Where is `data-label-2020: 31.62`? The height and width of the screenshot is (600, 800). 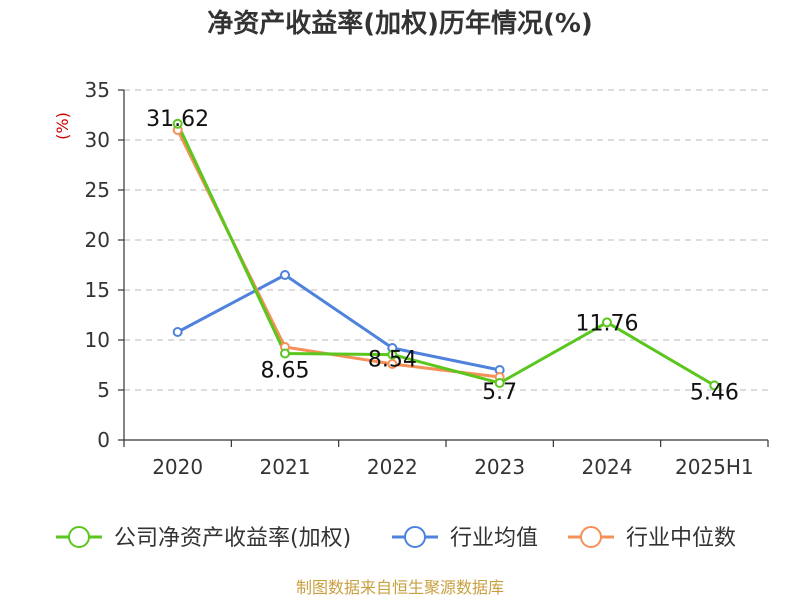 data-label-2020: 31.62 is located at coordinates (177, 119).